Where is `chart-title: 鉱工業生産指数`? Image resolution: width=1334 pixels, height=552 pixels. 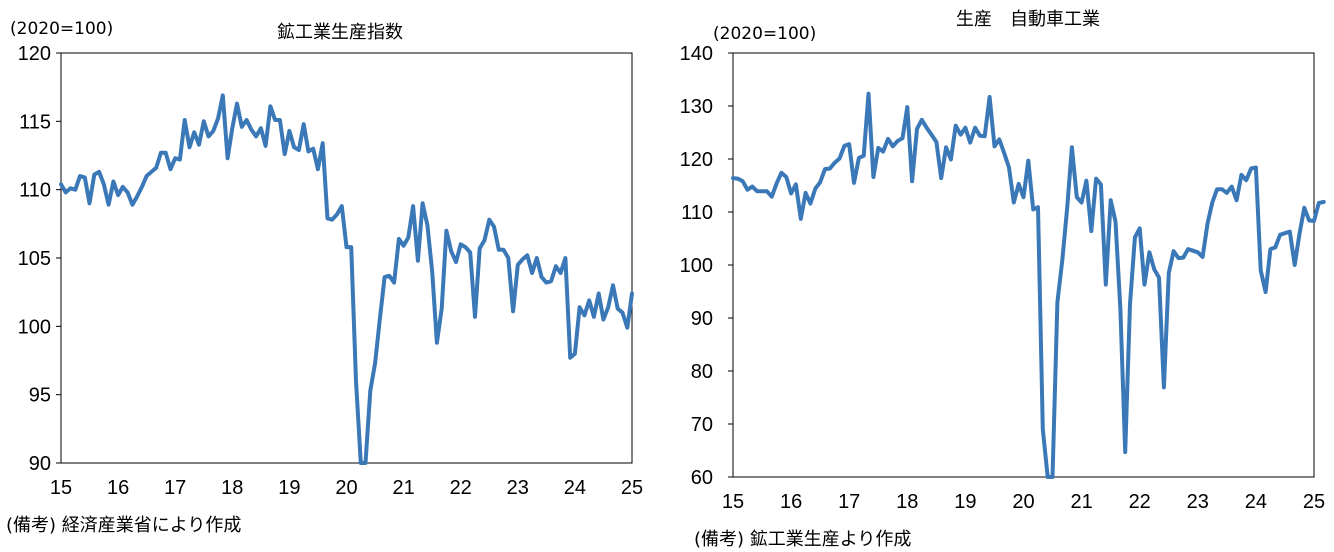 chart-title: 鉱工業生産指数 is located at coordinates (340, 32).